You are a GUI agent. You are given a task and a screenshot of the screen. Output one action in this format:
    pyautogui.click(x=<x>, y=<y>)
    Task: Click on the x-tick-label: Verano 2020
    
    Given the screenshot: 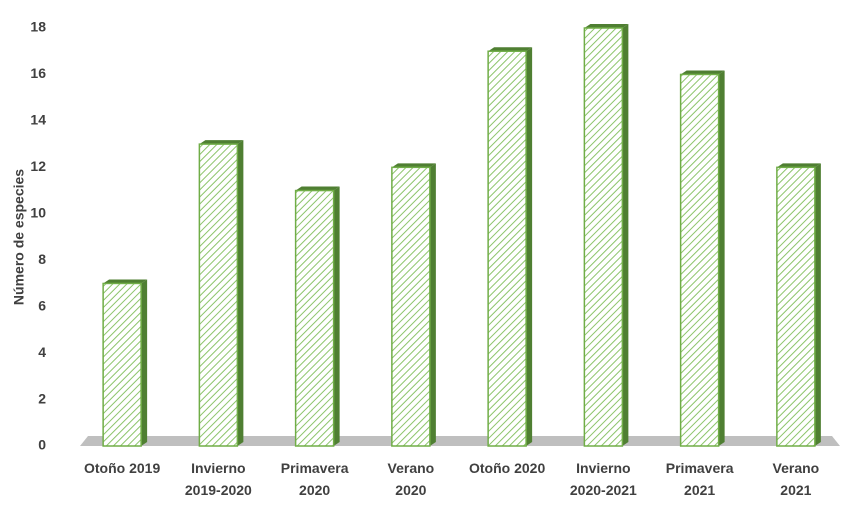 What is the action you would take?
    pyautogui.click(x=411, y=479)
    